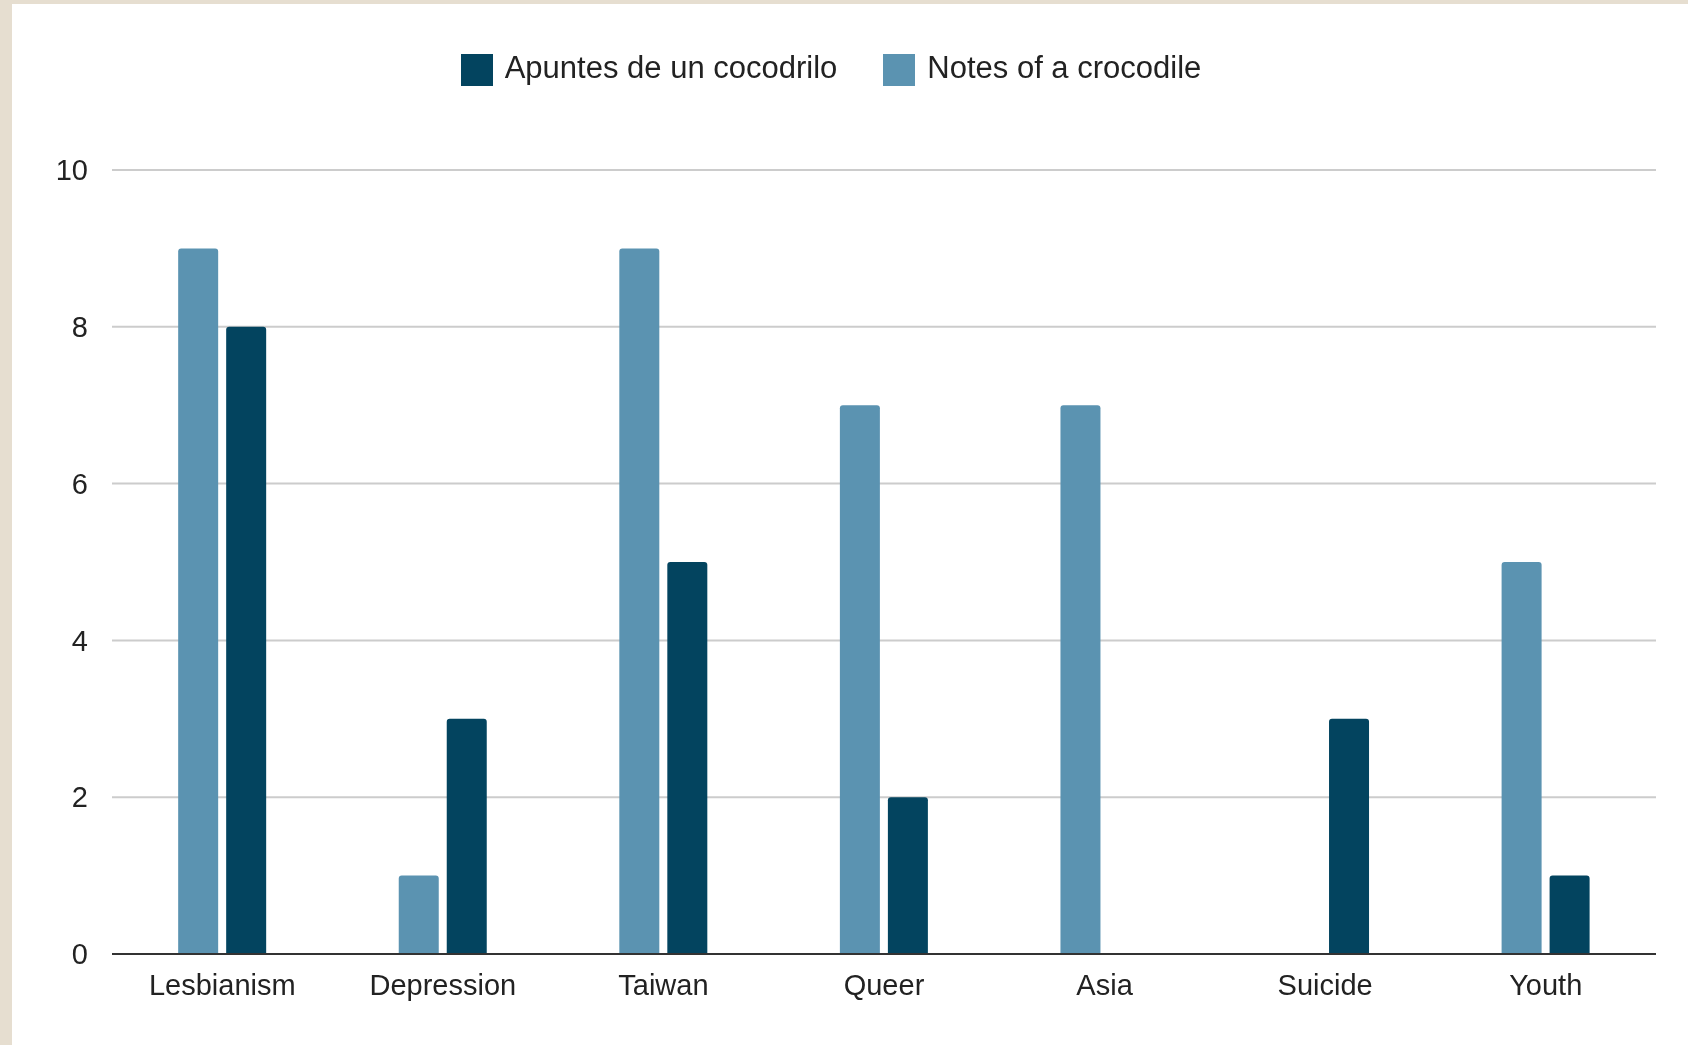 This screenshot has height=1045, width=1688. Describe the element at coordinates (1064, 67) in the screenshot. I see `legend-label: Notes of a crocodile` at that location.